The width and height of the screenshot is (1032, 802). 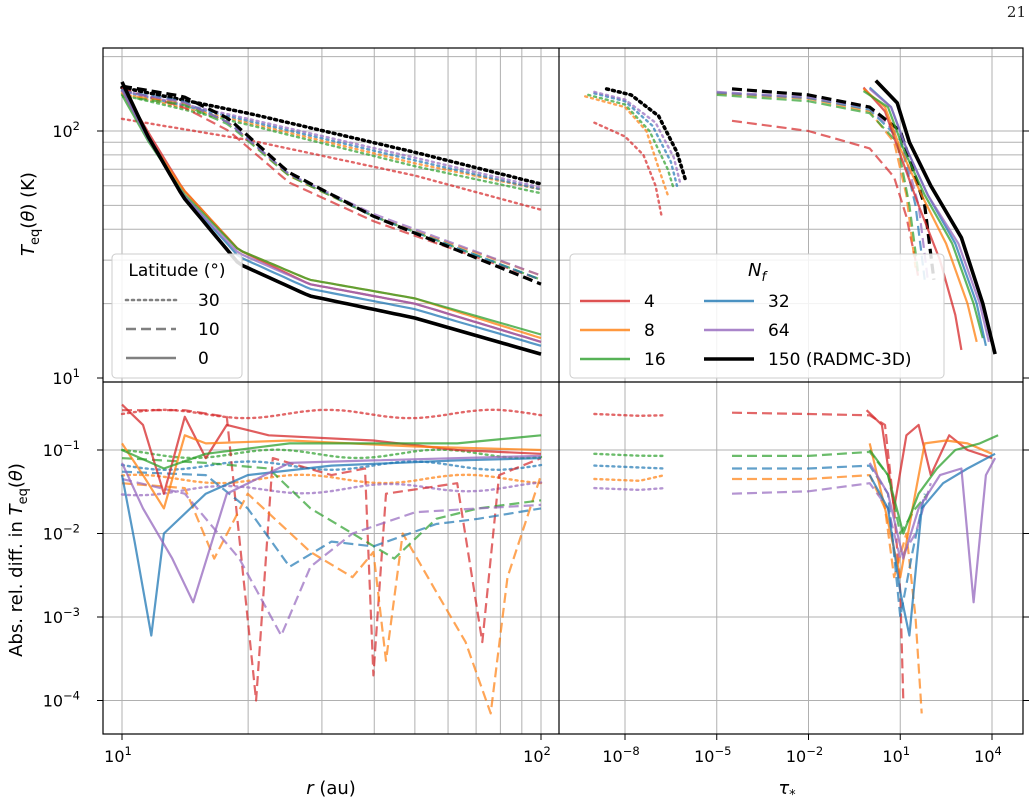 I want to click on legend-latitude-label: 30, so click(x=209, y=301).